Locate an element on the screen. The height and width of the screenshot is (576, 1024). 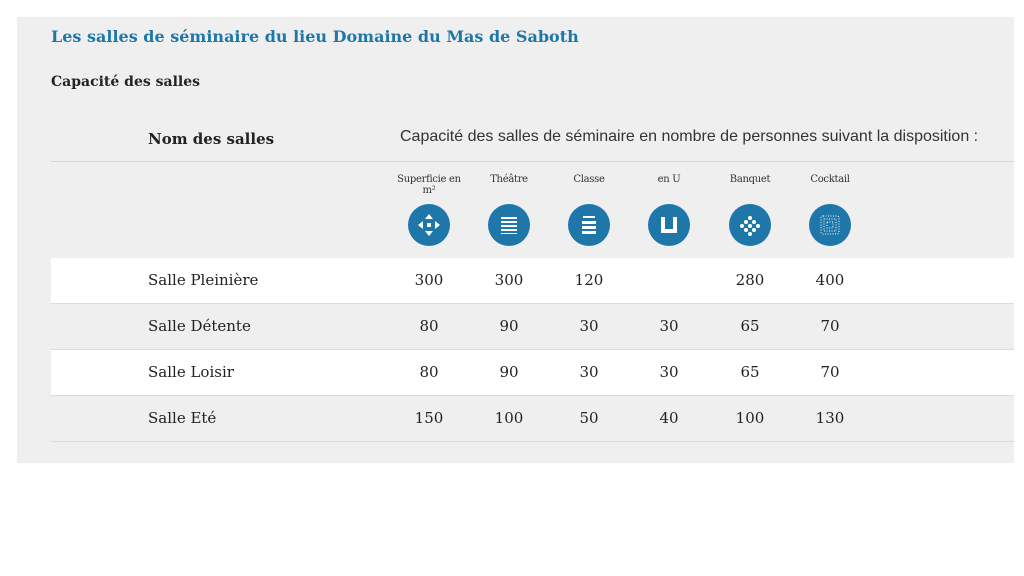
column-cocktail: Cocktail is located at coordinates (830, 210).